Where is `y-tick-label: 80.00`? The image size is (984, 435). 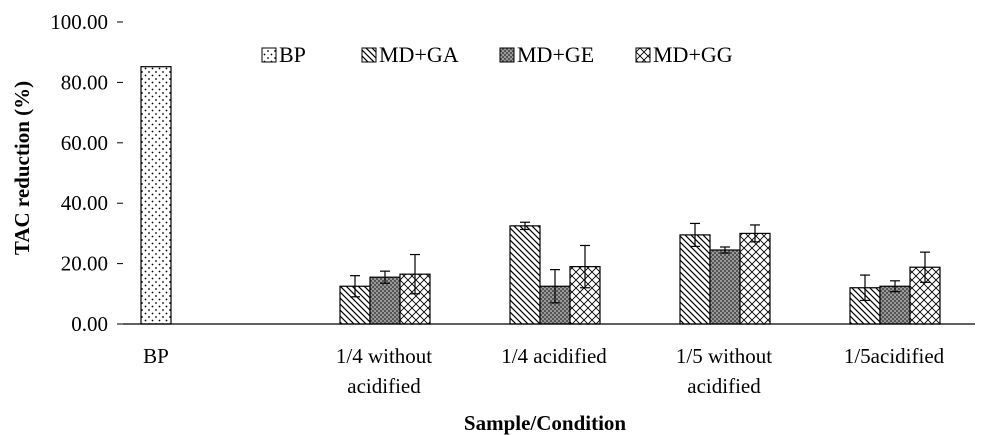
y-tick-label: 80.00 is located at coordinates (84, 82).